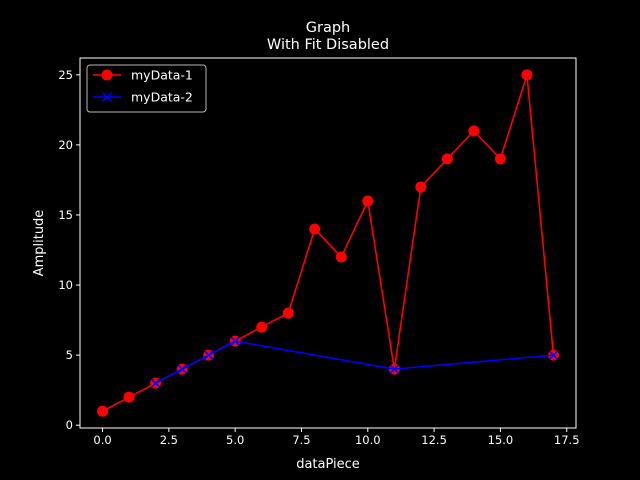  What do you see at coordinates (567, 440) in the screenshot?
I see `x-tick-label-7: 17.5` at bounding box center [567, 440].